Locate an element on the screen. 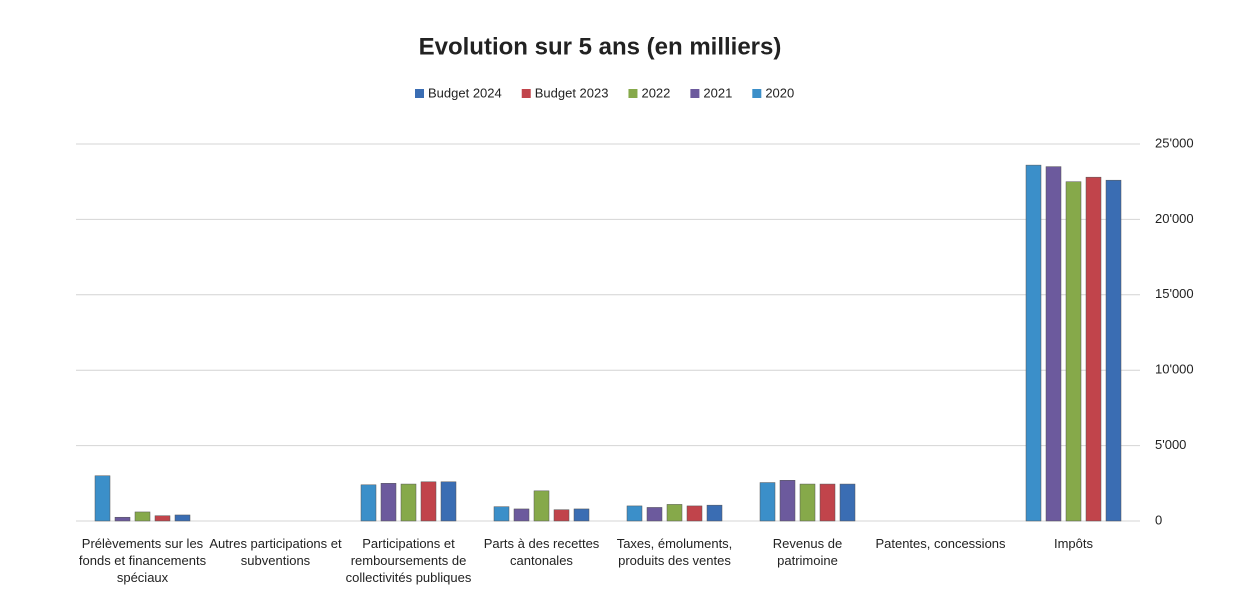 The height and width of the screenshot is (611, 1240). y-tick-label: 15'000 is located at coordinates (1174, 293).